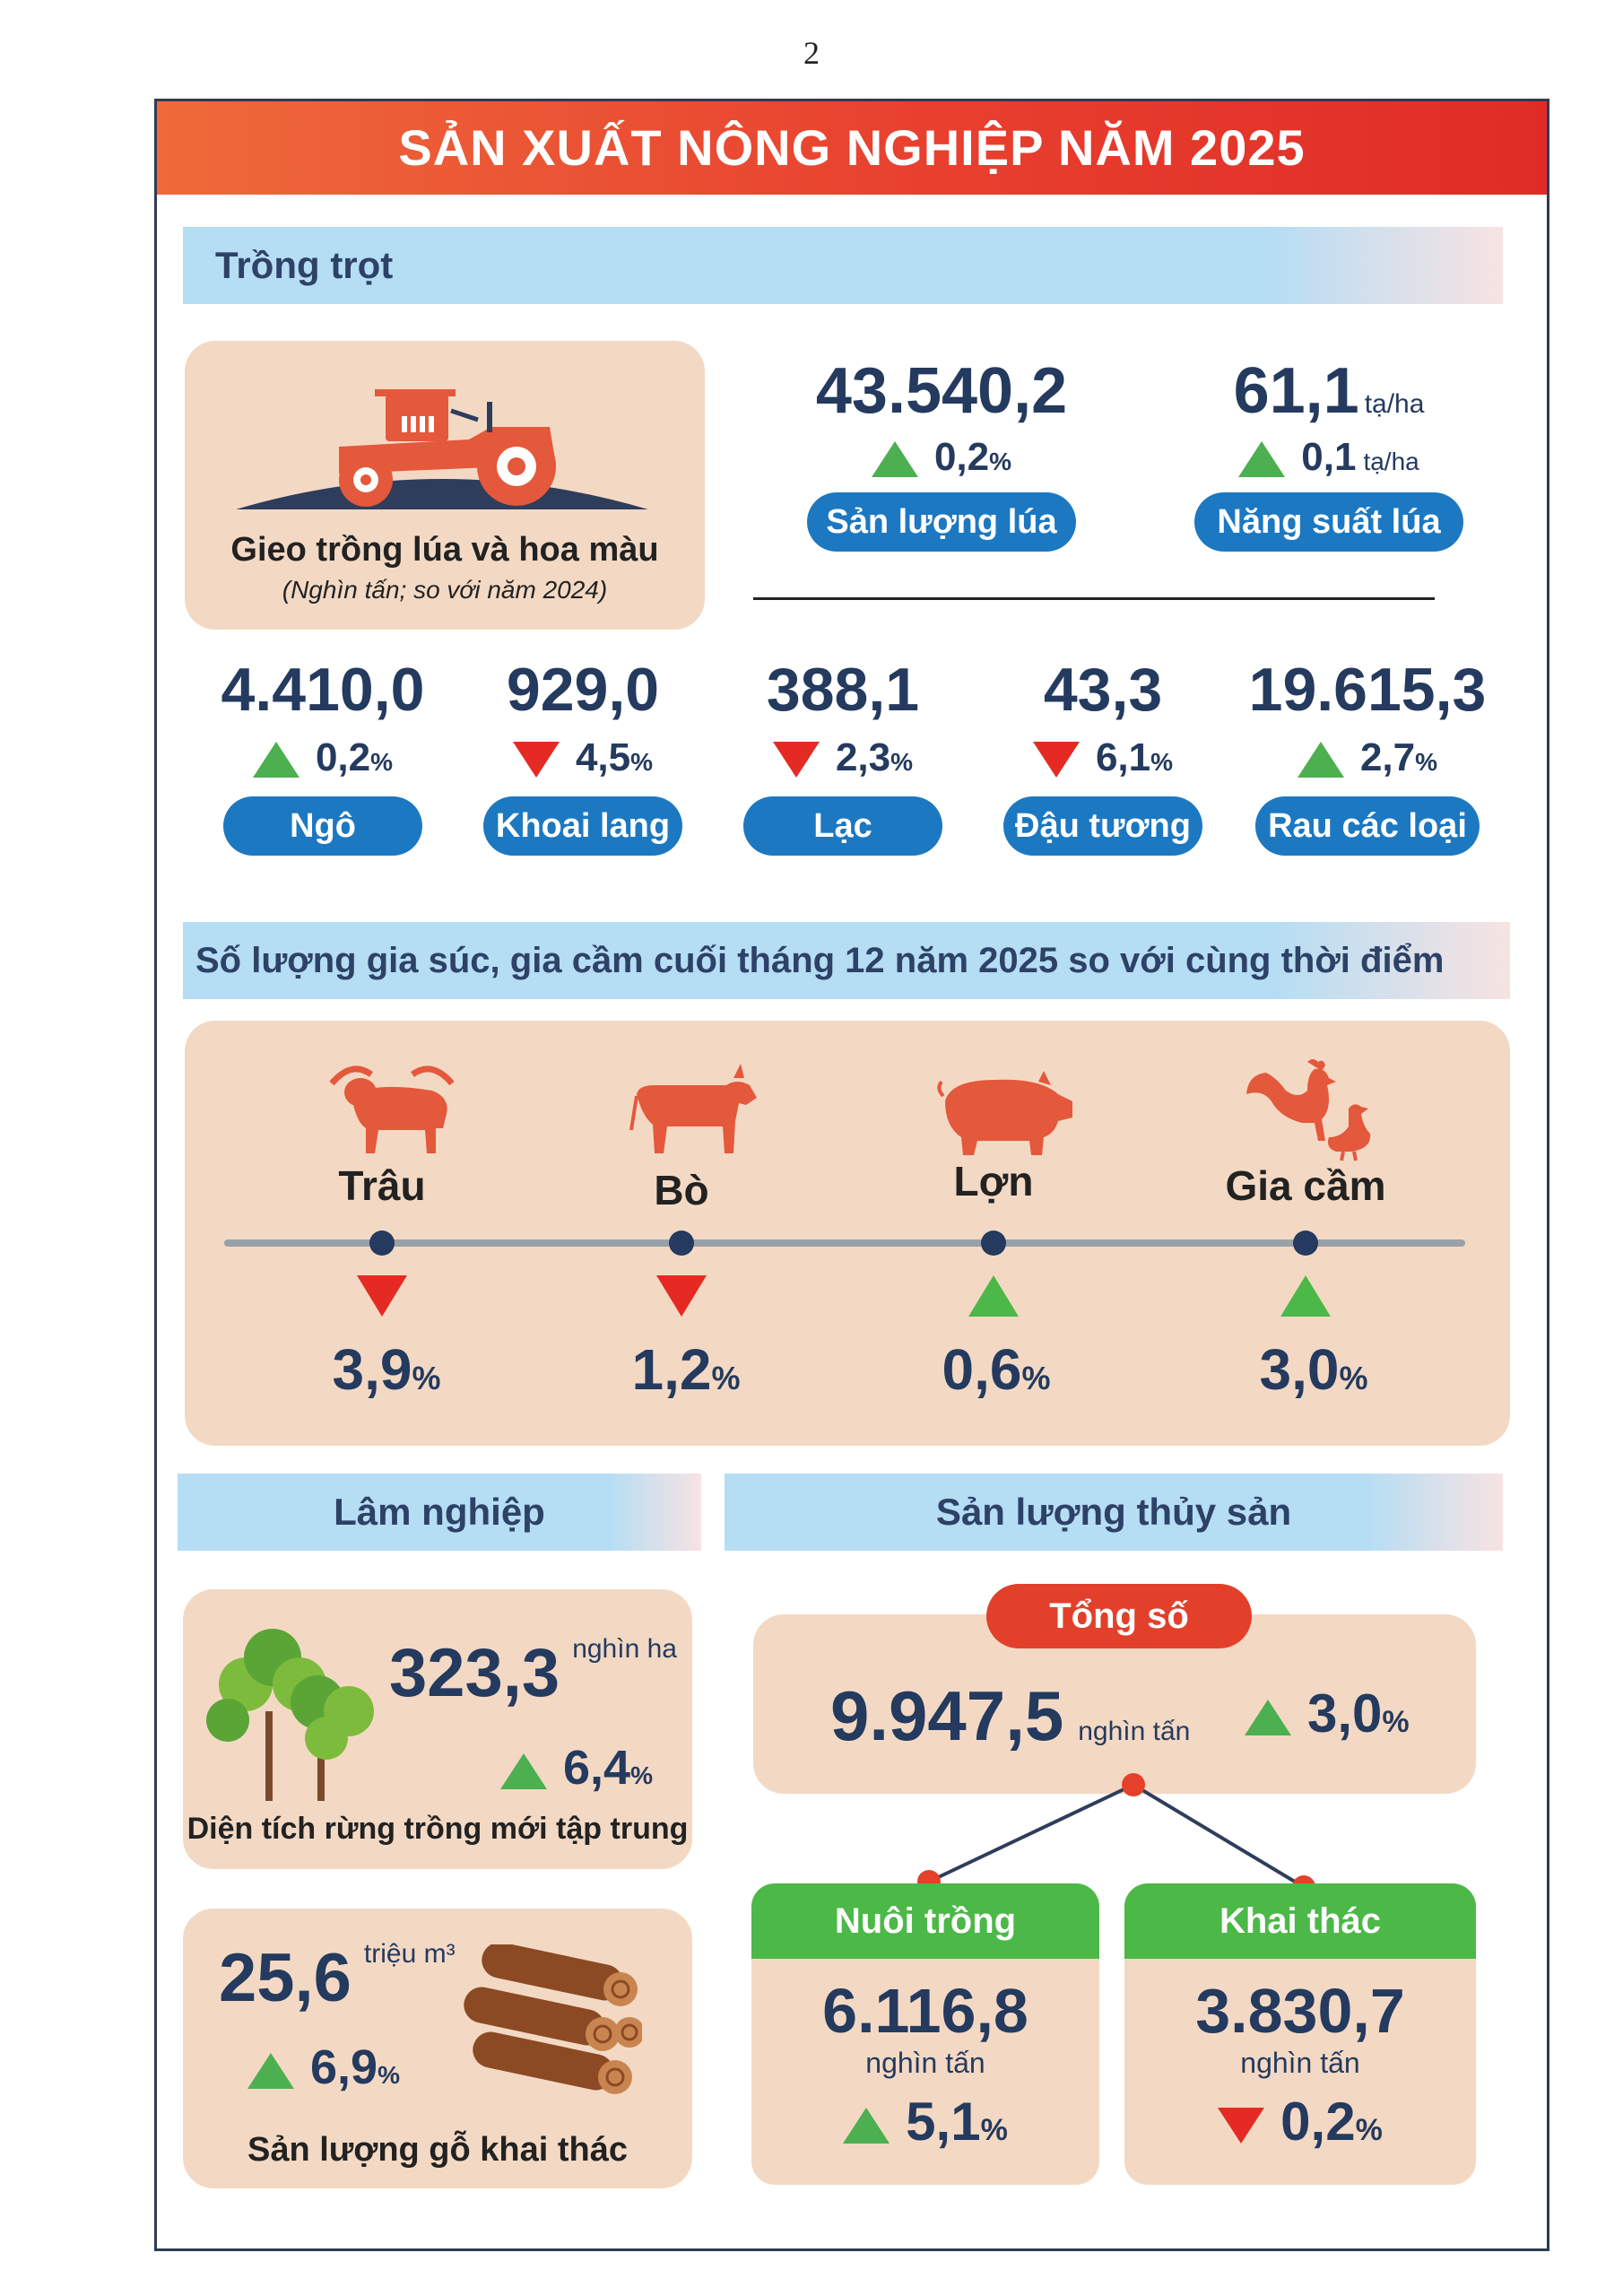 Image resolution: width=1623 pixels, height=2296 pixels. I want to click on log-pile-icon, so click(553, 2019).